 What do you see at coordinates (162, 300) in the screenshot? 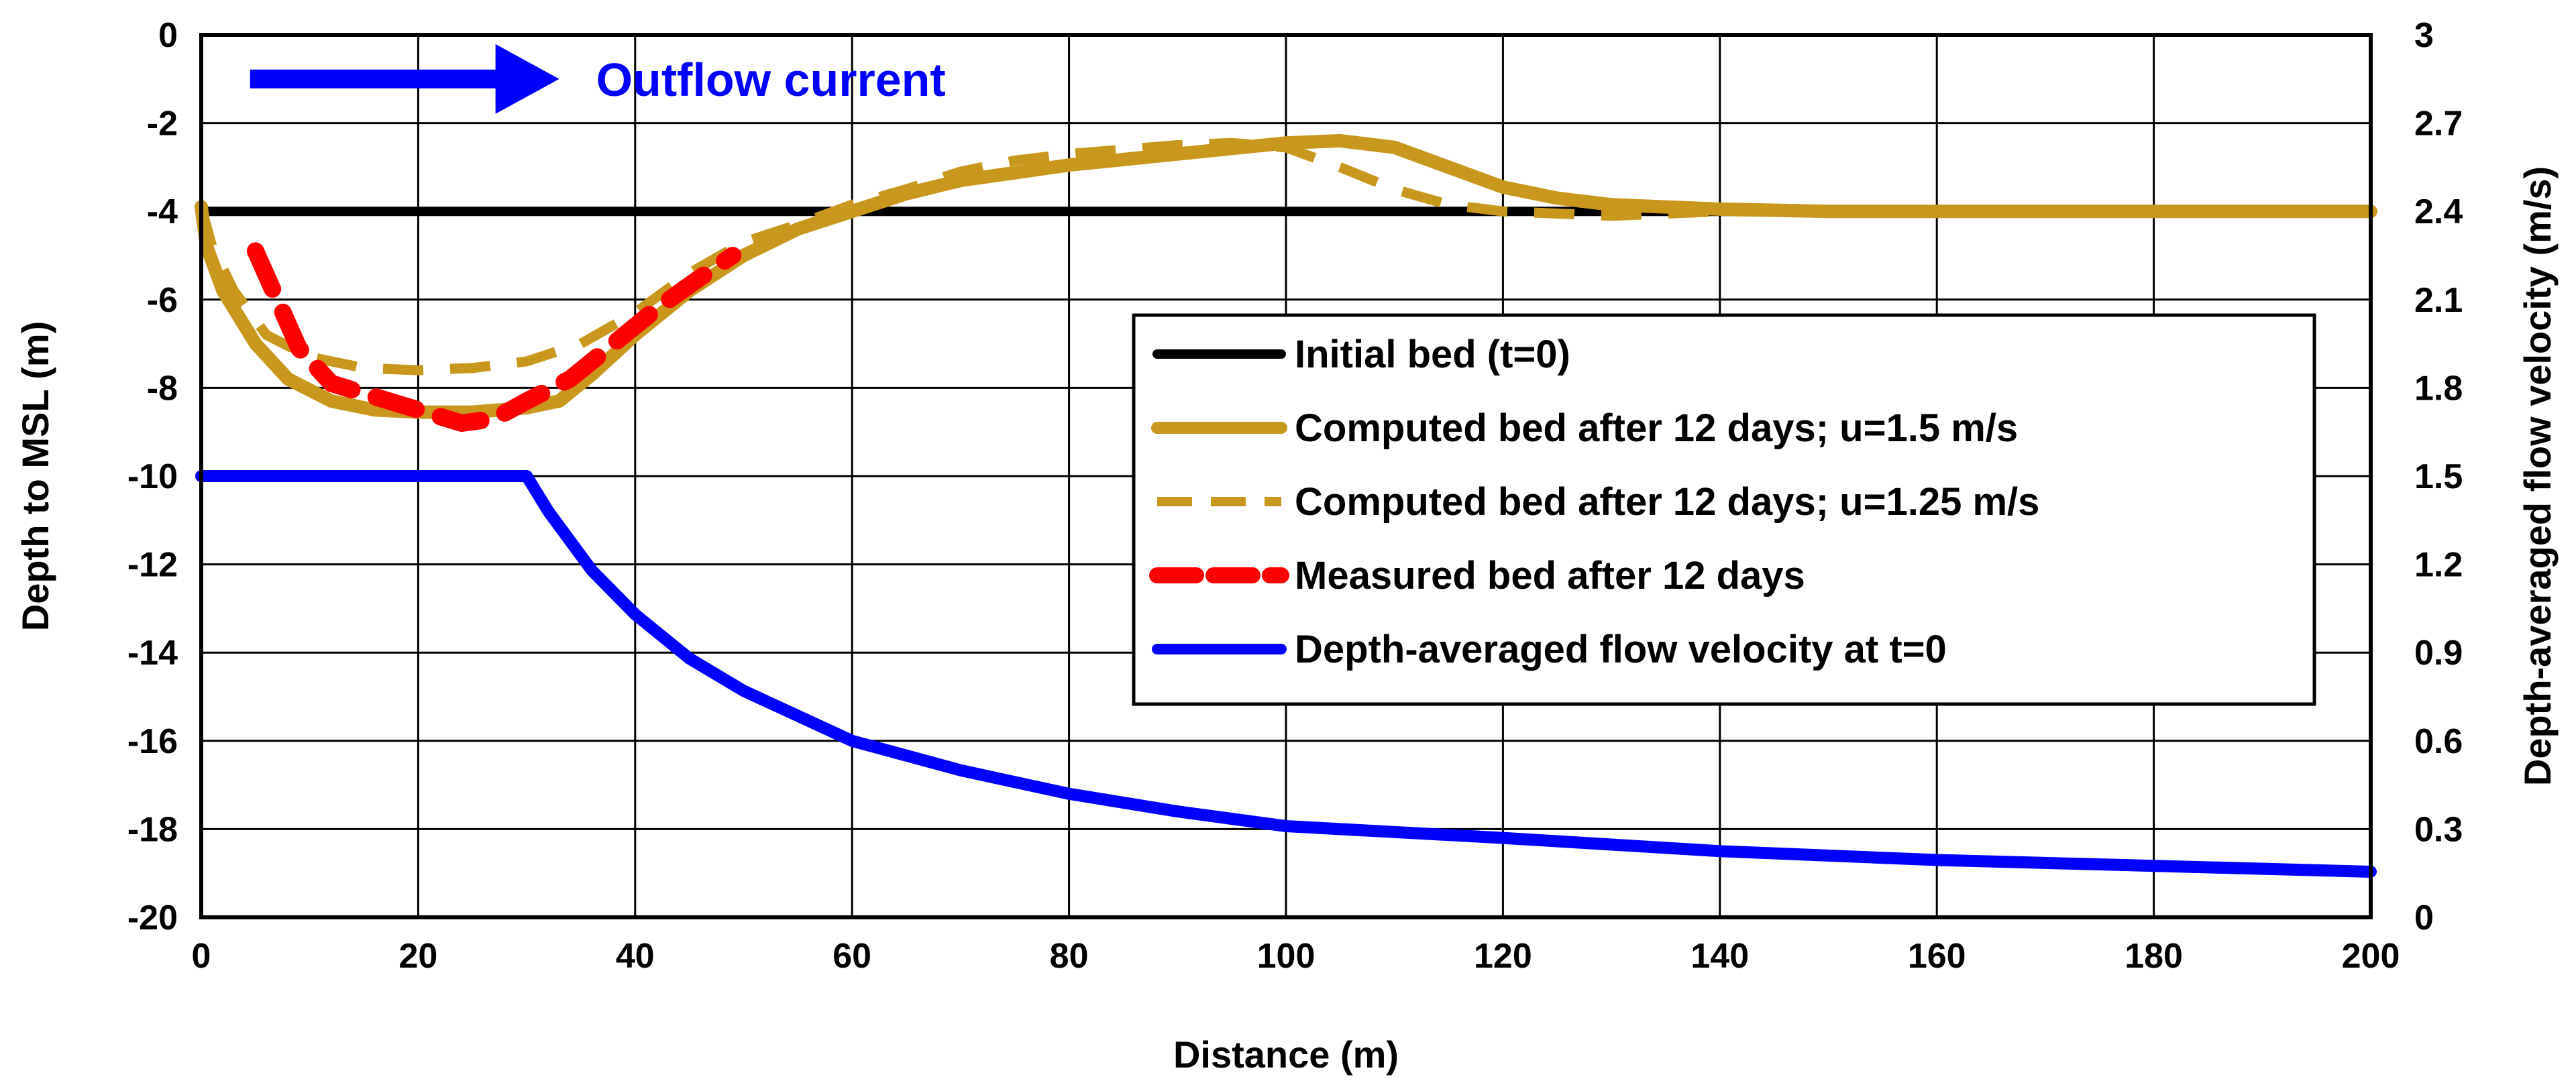
I see `y-tick-label: -6` at bounding box center [162, 300].